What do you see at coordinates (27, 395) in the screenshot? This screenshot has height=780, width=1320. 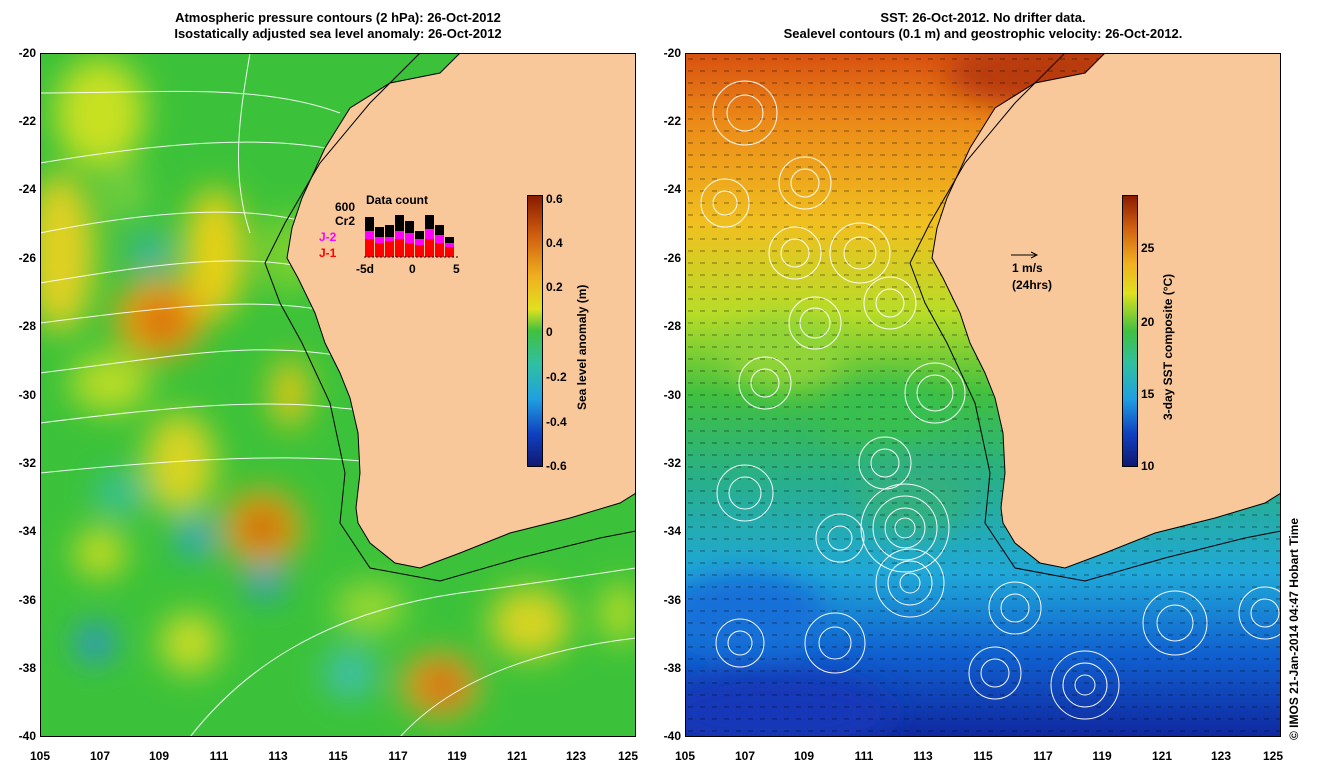 I see `left-ytick: -30` at bounding box center [27, 395].